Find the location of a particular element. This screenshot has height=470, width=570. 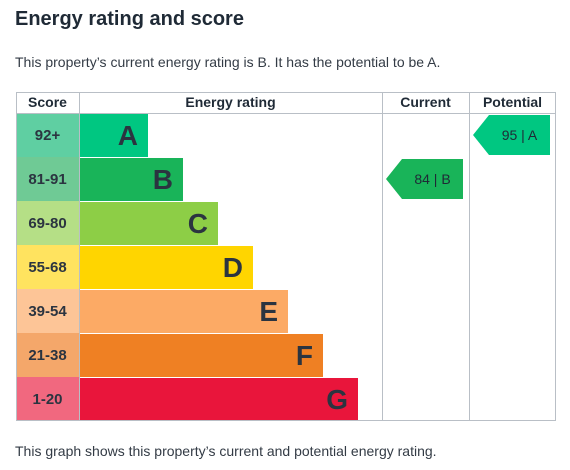

potential-rating-arrow is located at coordinates (511, 135).